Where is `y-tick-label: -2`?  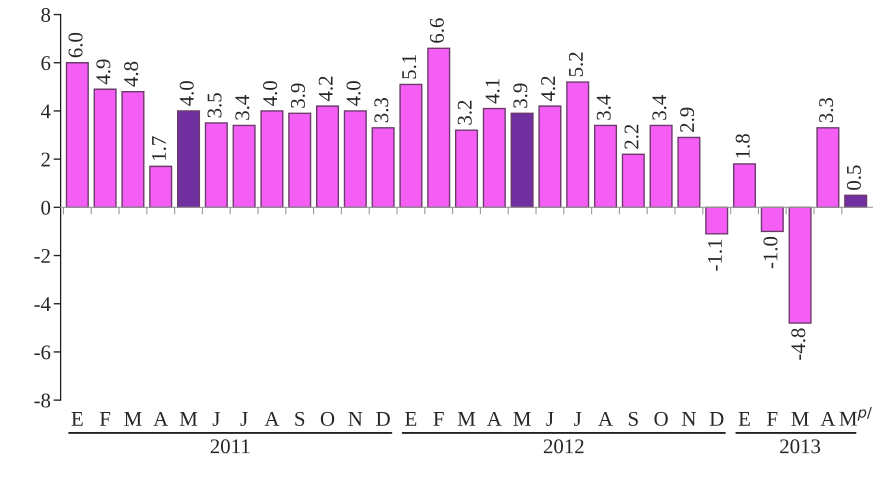 y-tick-label: -2 is located at coordinates (42, 255).